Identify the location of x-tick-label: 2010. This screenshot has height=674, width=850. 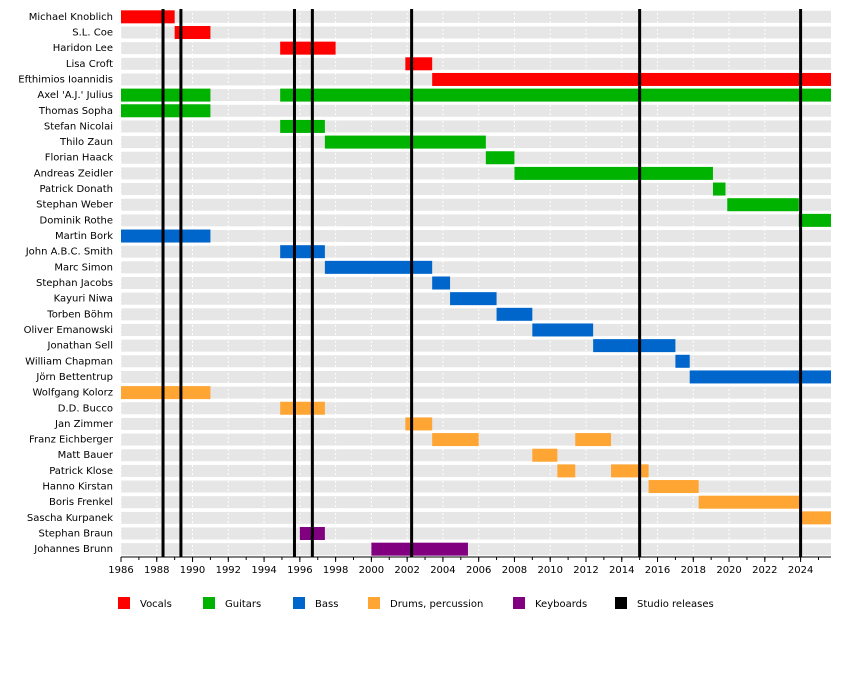
(549, 570).